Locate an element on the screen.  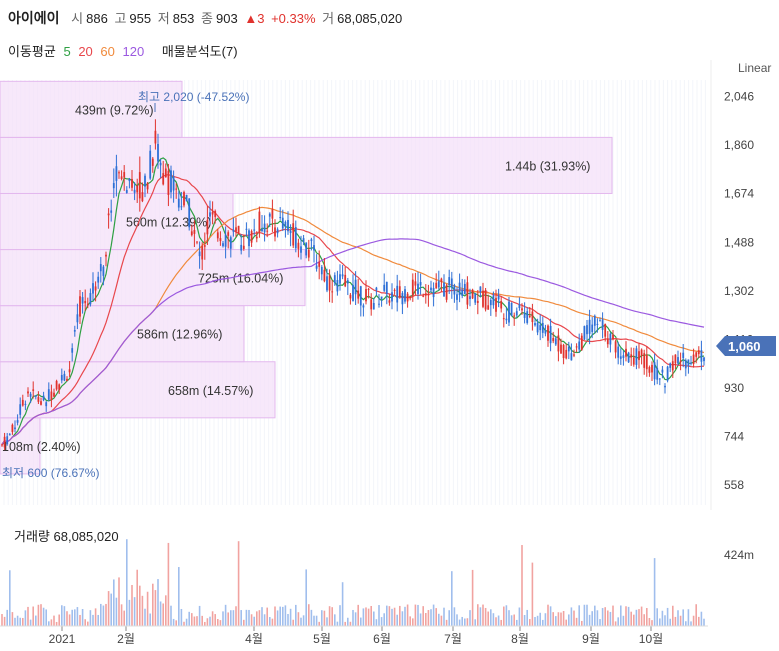
low-marker: 최저 600 (76.67%) is located at coordinates (50, 473).